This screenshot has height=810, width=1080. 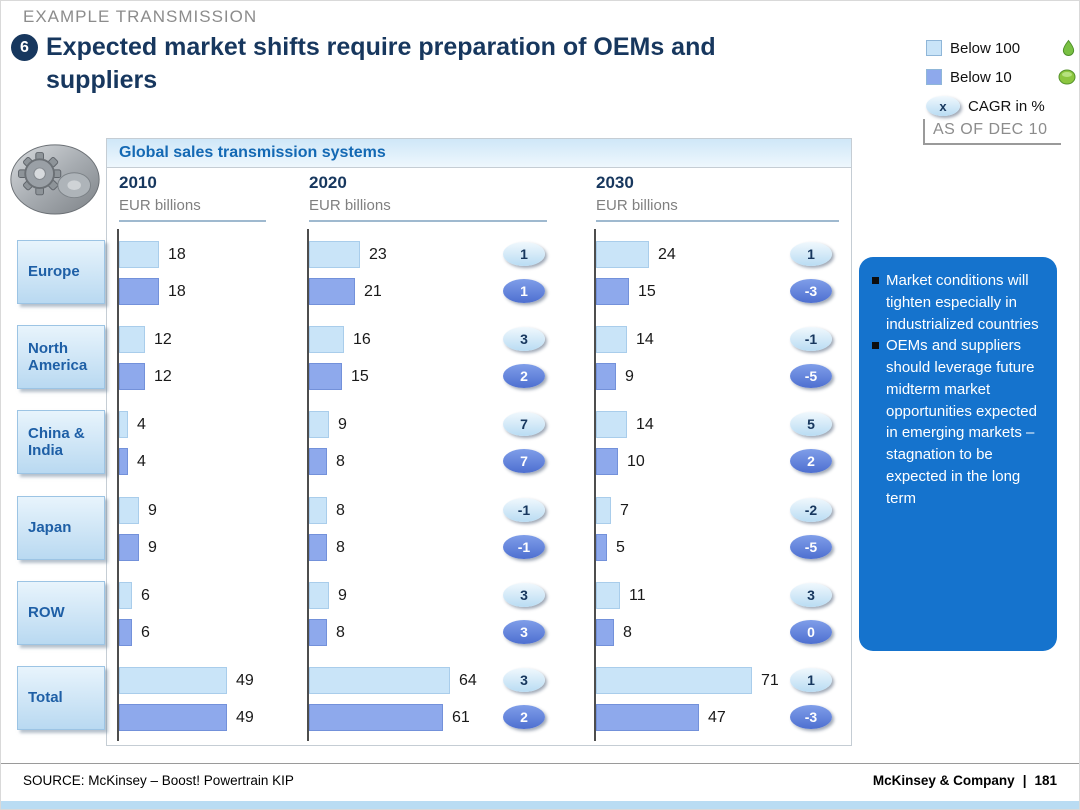 I want to click on eyebrow-label: EXAMPLE TRANSMISSION, so click(x=140, y=16).